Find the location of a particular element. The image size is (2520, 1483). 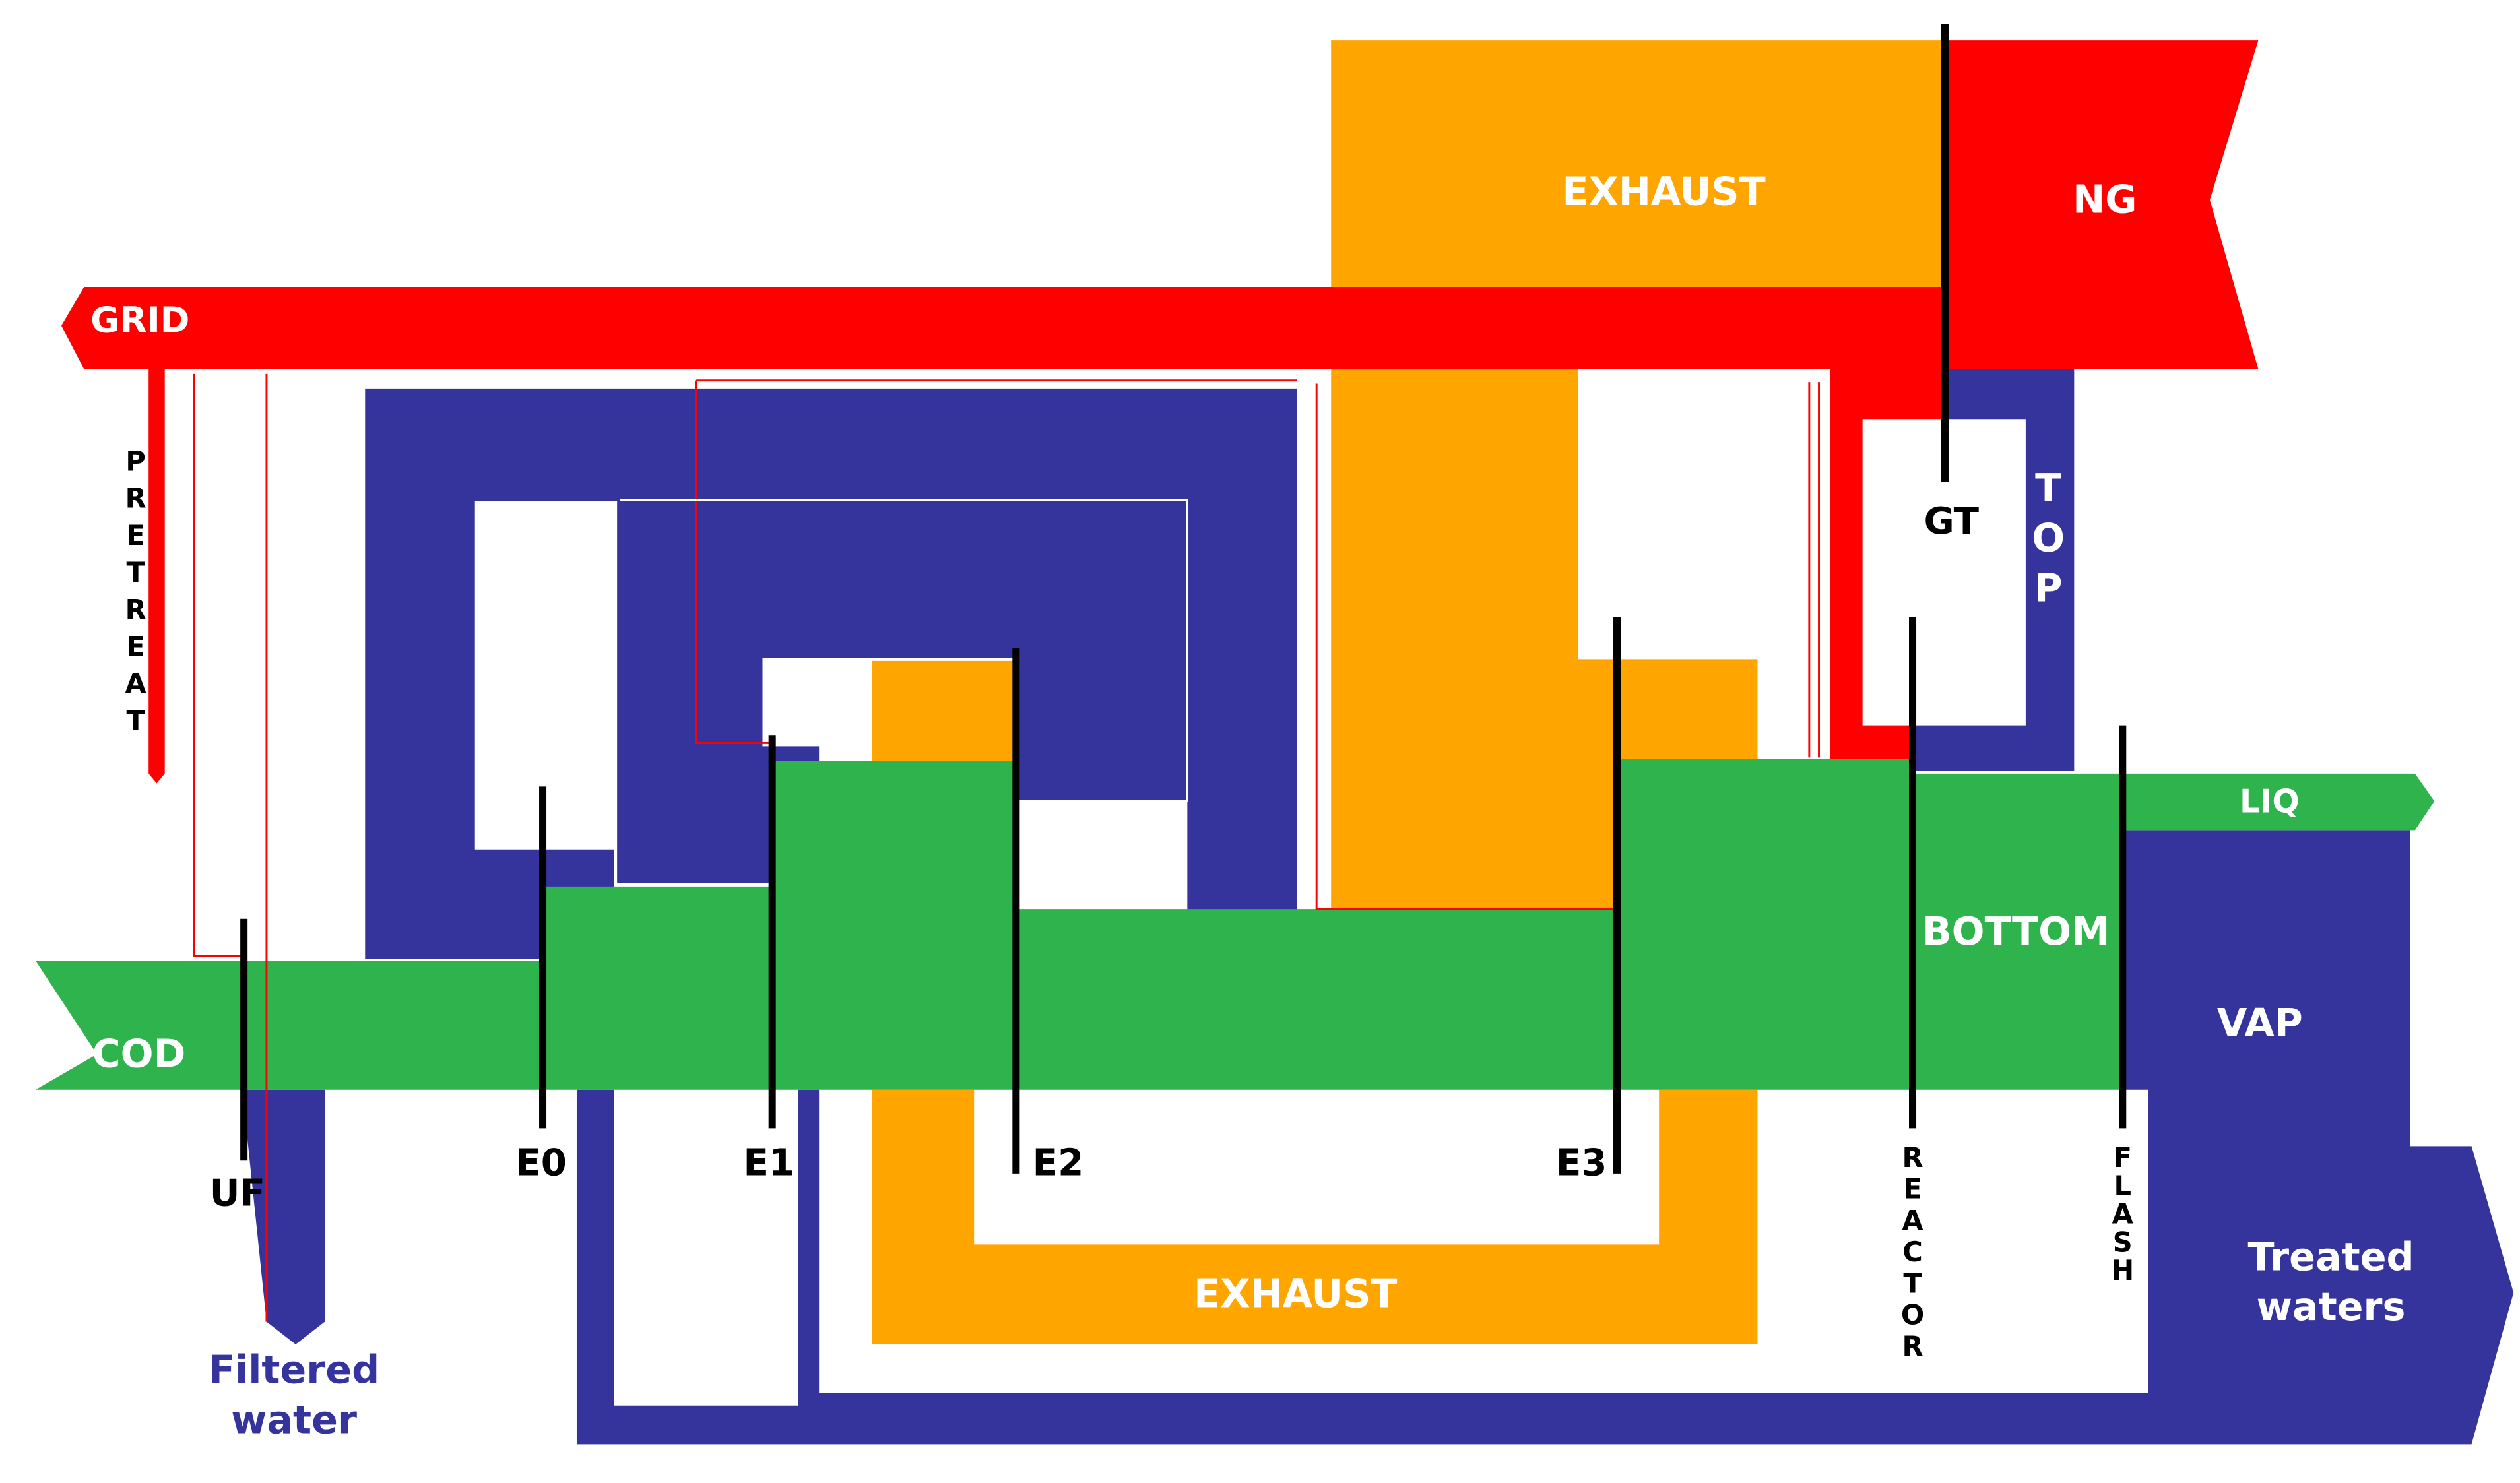

reactor-label-letter: E is located at coordinates (1912, 1189).